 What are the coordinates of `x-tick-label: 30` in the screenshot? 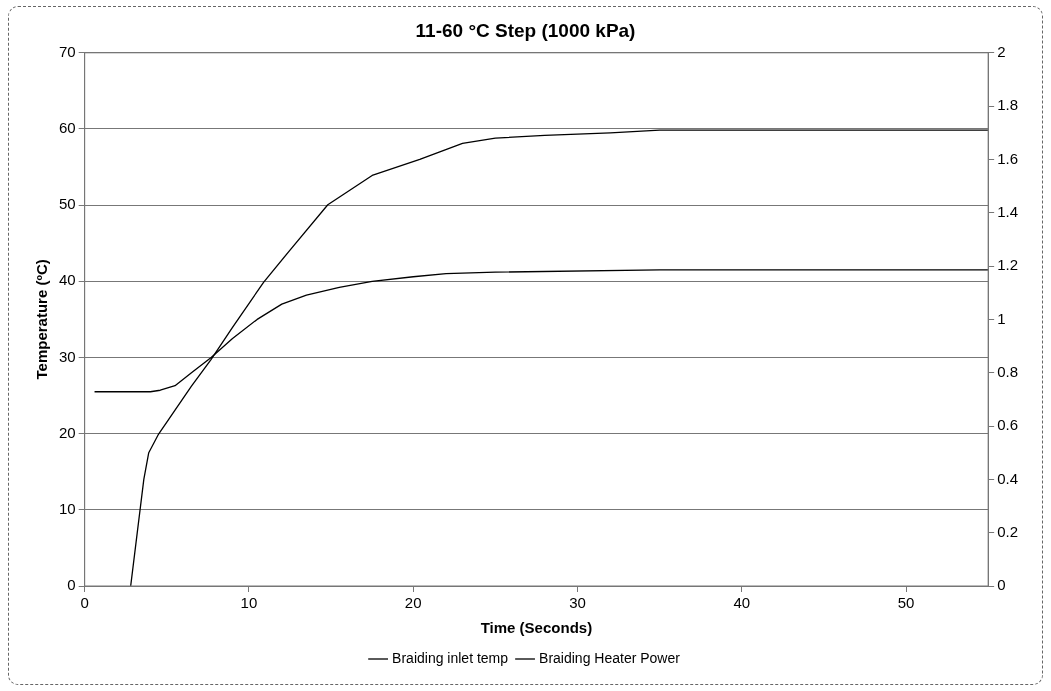 It's located at (577, 603).